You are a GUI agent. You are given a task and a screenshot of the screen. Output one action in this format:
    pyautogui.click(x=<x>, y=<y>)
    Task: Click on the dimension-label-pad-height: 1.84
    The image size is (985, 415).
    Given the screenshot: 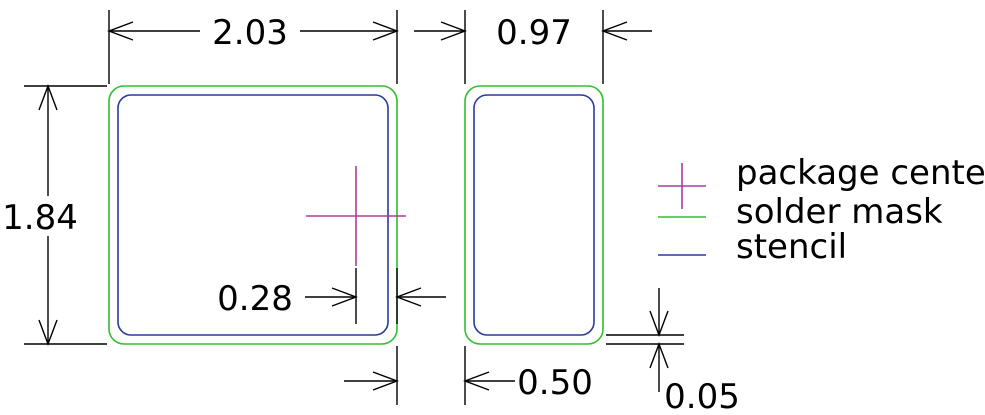 What is the action you would take?
    pyautogui.click(x=40, y=218)
    